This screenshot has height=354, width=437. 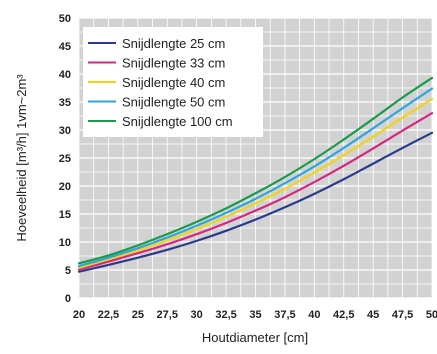 What do you see at coordinates (173, 63) in the screenshot?
I see `legend-label: Snijdlengte 33 cm` at bounding box center [173, 63].